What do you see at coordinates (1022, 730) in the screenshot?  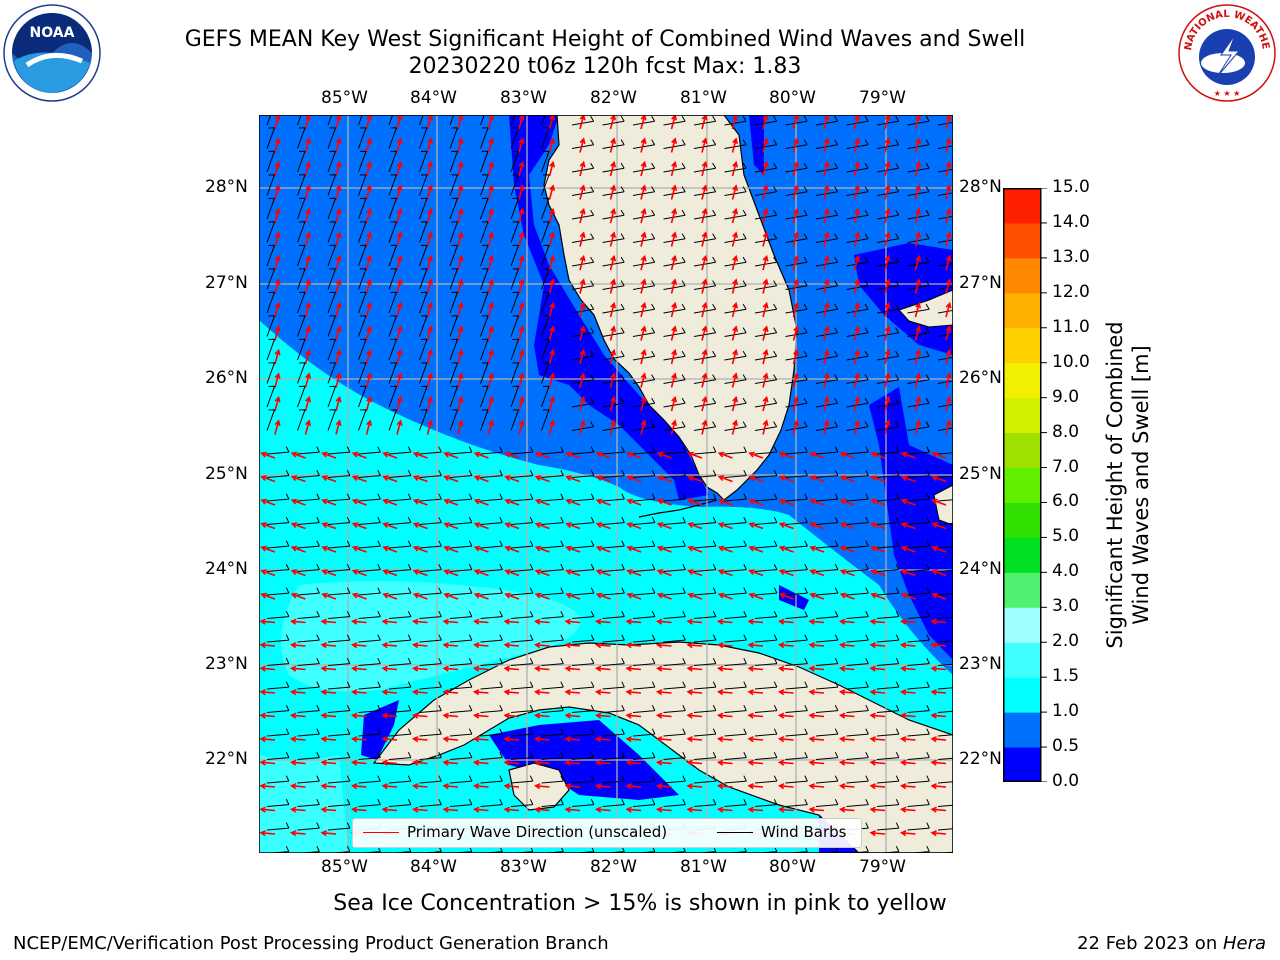 I see `colorbar-segment` at bounding box center [1022, 730].